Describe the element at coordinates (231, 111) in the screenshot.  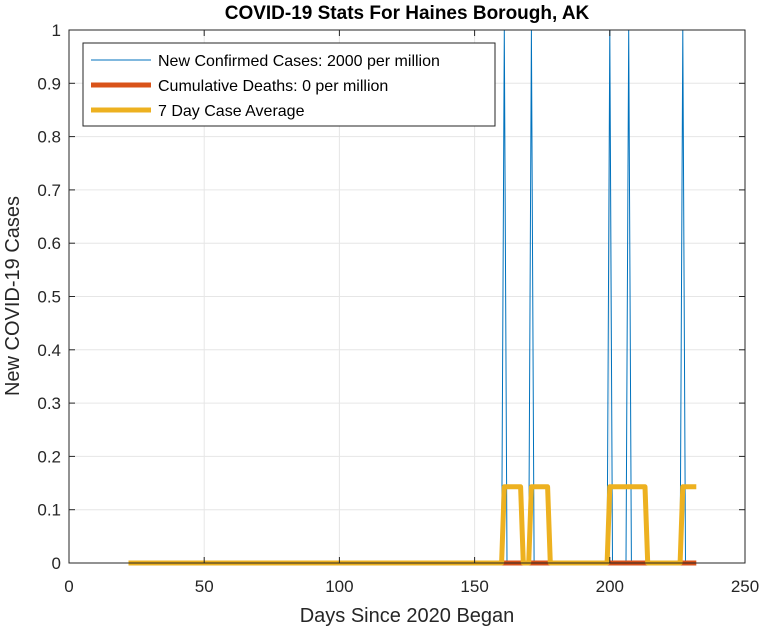
I see `legend-label-3: 7 Day Case Average` at that location.